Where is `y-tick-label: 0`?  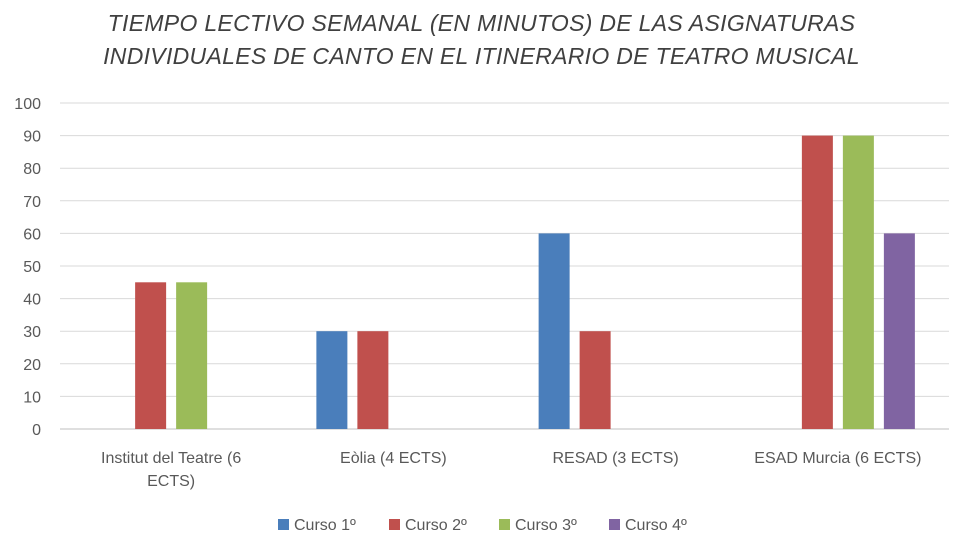
y-tick-label: 0 is located at coordinates (36, 430).